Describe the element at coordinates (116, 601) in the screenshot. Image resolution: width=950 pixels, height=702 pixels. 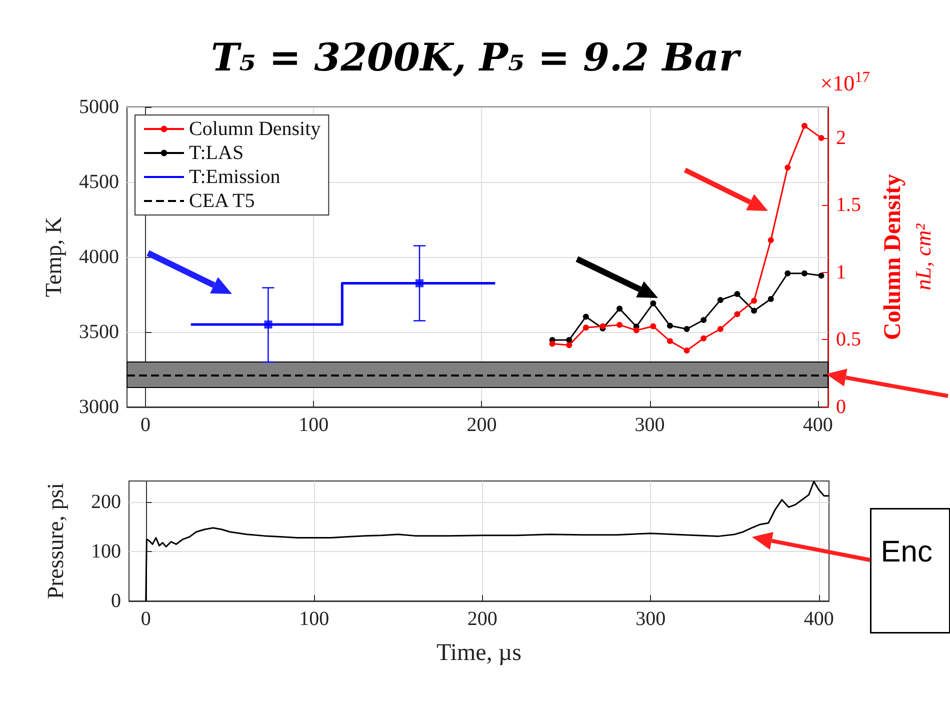
I see `y-tick-label: 0` at that location.